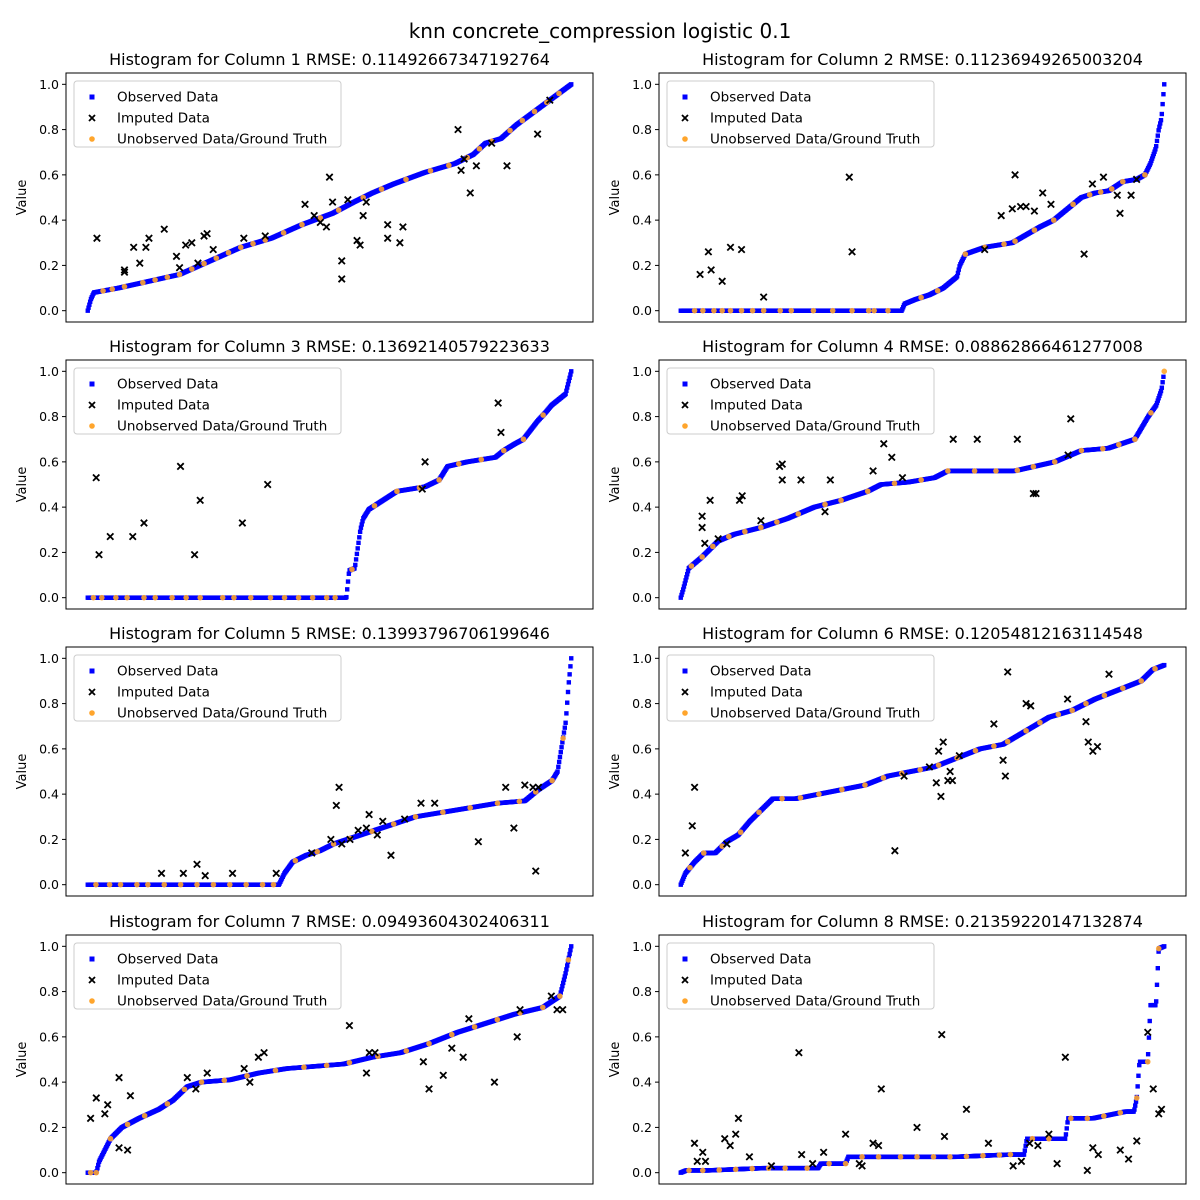  I want to click on y-tick-label: 0.8, so click(642, 129).